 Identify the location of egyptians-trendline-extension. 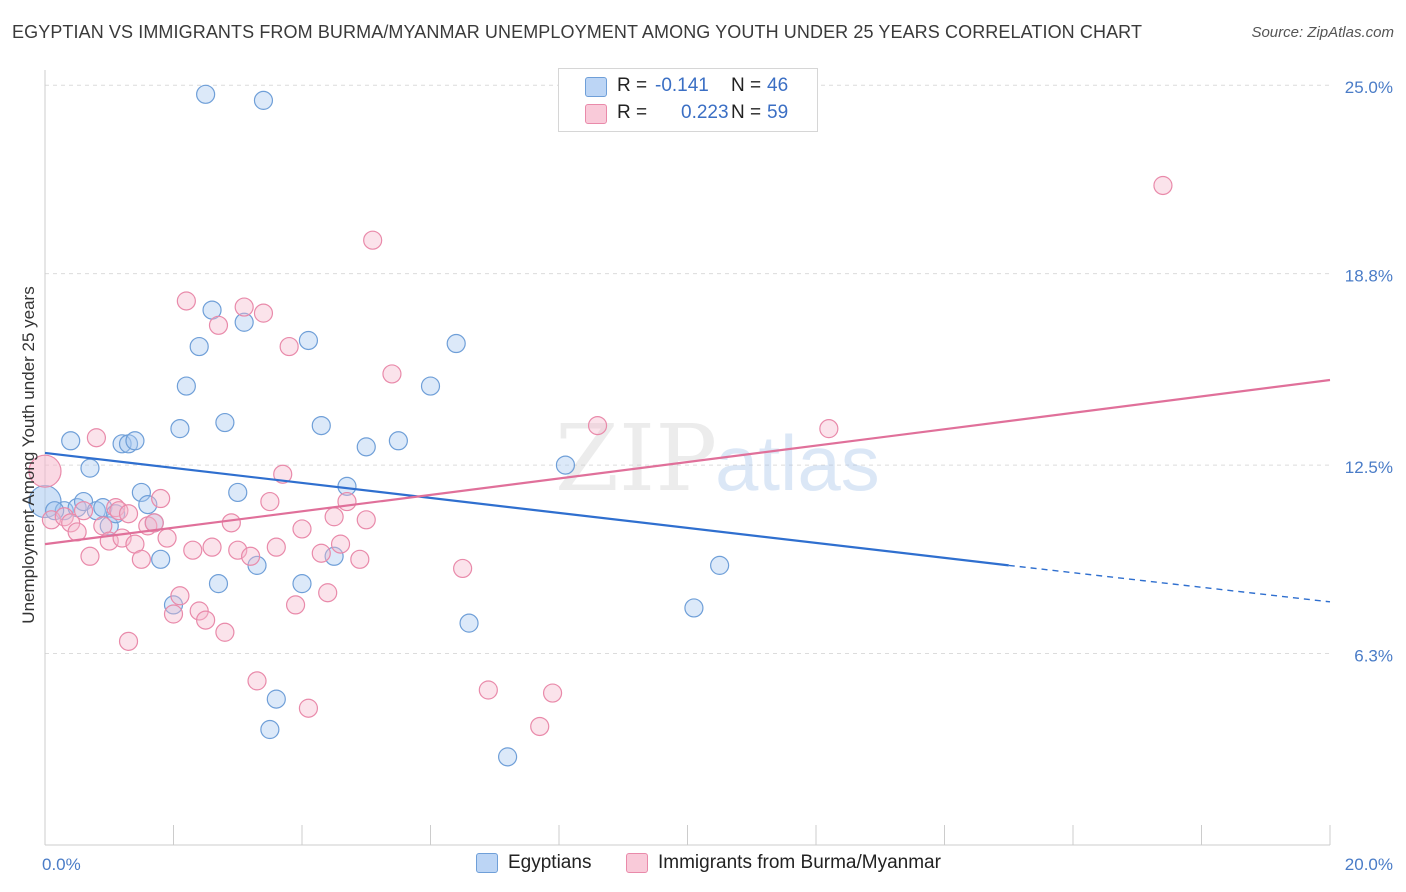
(1169, 583).